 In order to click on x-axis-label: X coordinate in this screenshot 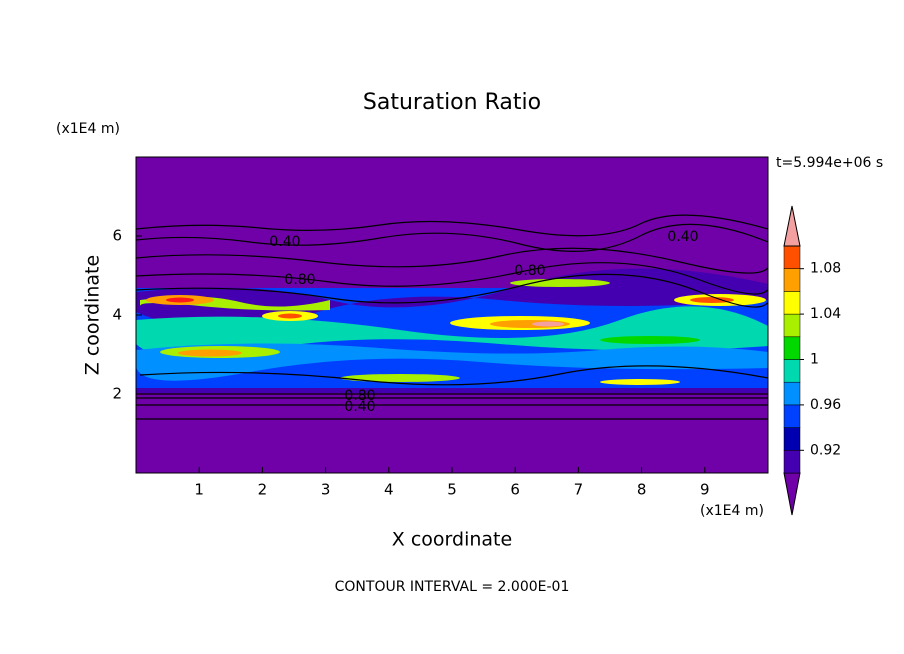, I will do `click(452, 540)`.